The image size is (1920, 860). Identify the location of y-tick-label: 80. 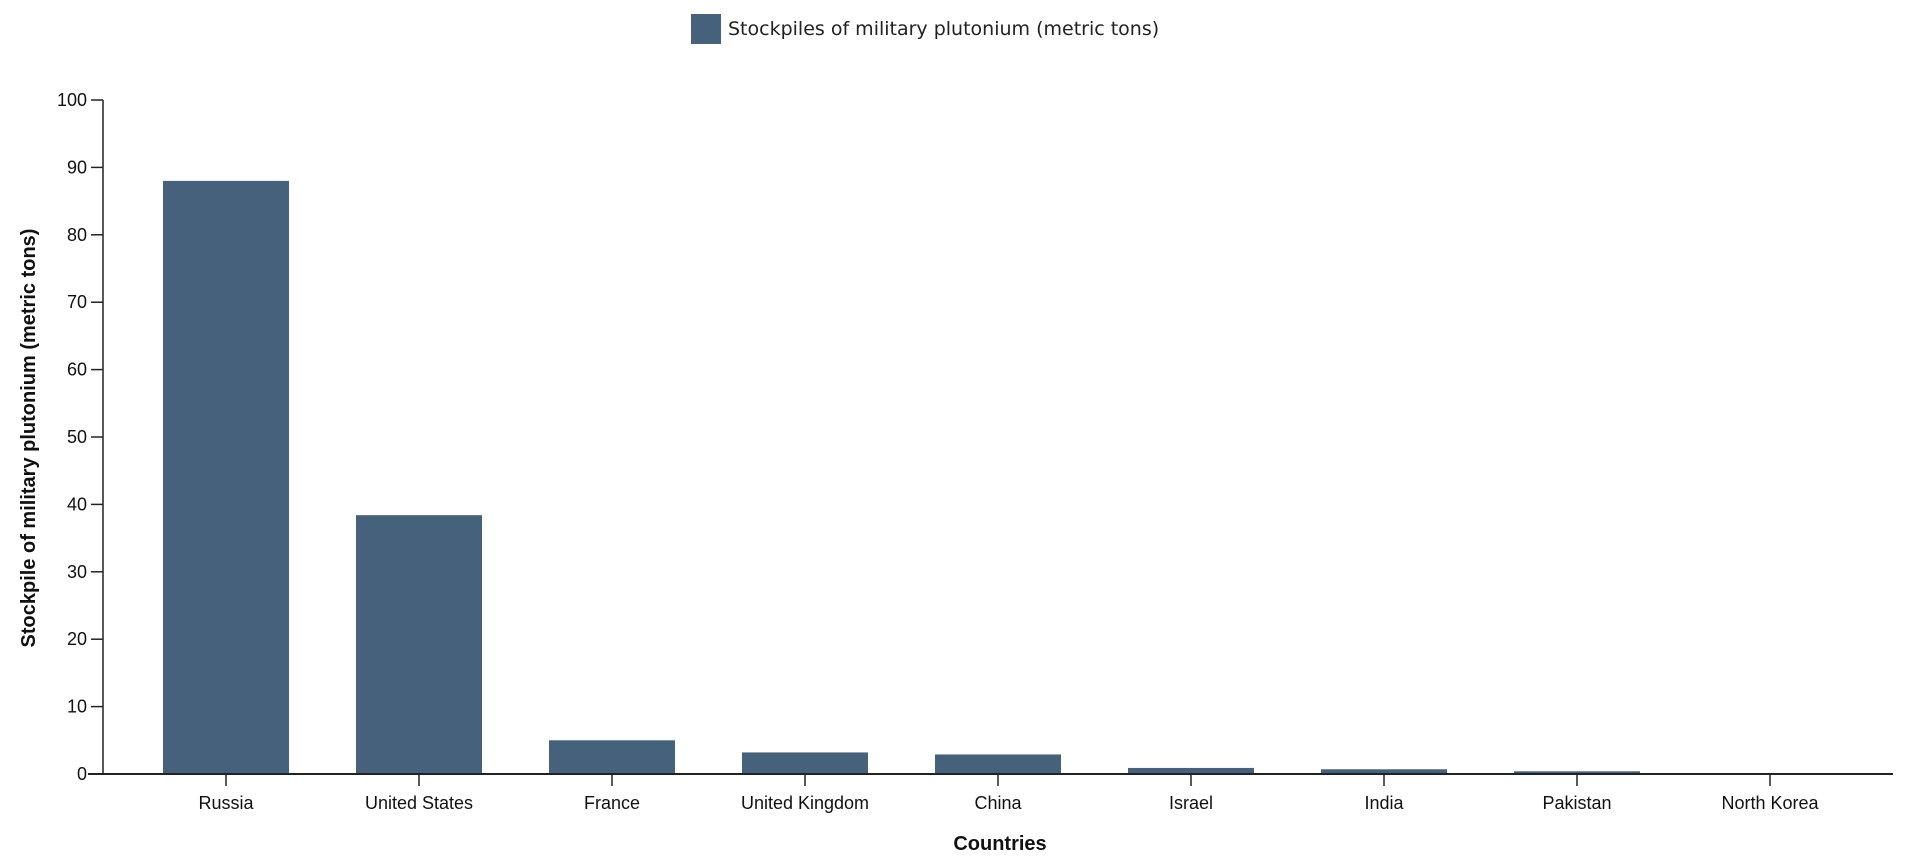
(77, 235).